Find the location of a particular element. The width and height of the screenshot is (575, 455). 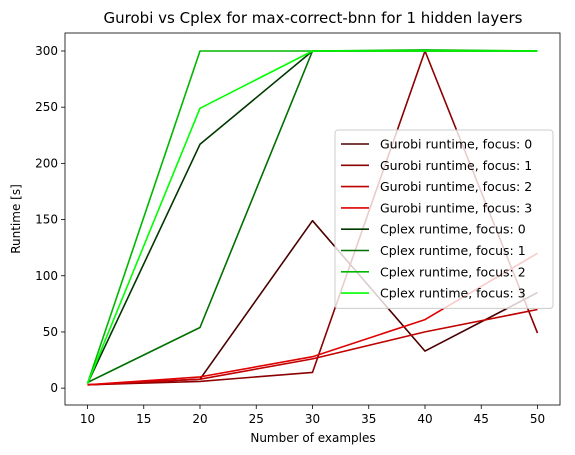

x-tick-label: 20 is located at coordinates (199, 419).